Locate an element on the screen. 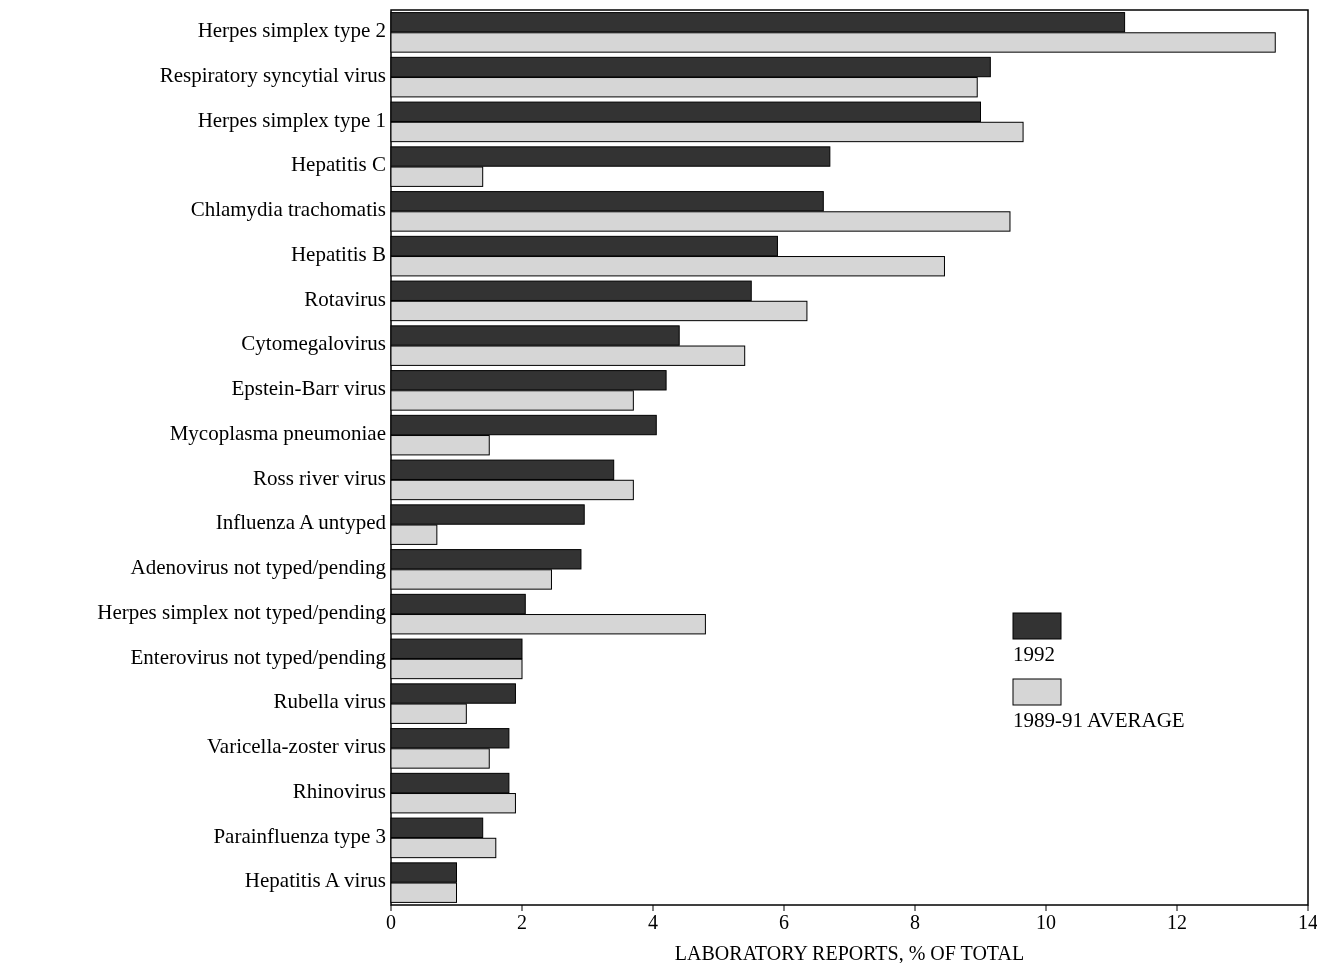  y-tick-label: Enterovirus not typed/pending is located at coordinates (258, 656).